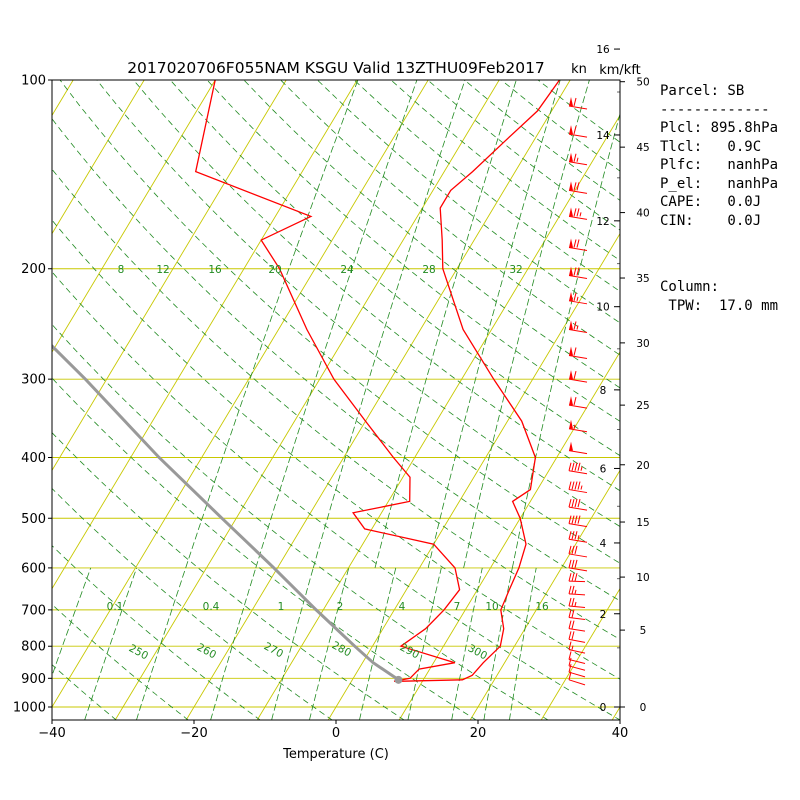  I want to click on mixing-ratio-label: 16, so click(542, 607).